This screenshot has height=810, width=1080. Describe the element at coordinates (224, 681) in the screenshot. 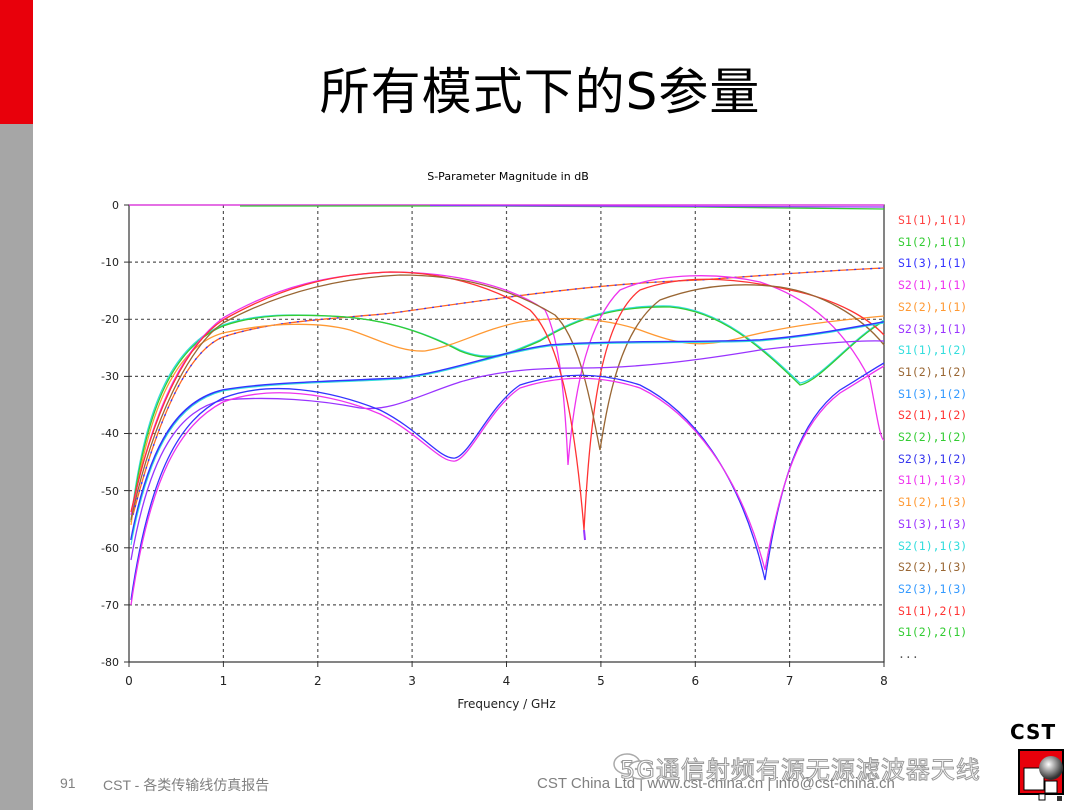

I see `svg-text: 1` at that location.